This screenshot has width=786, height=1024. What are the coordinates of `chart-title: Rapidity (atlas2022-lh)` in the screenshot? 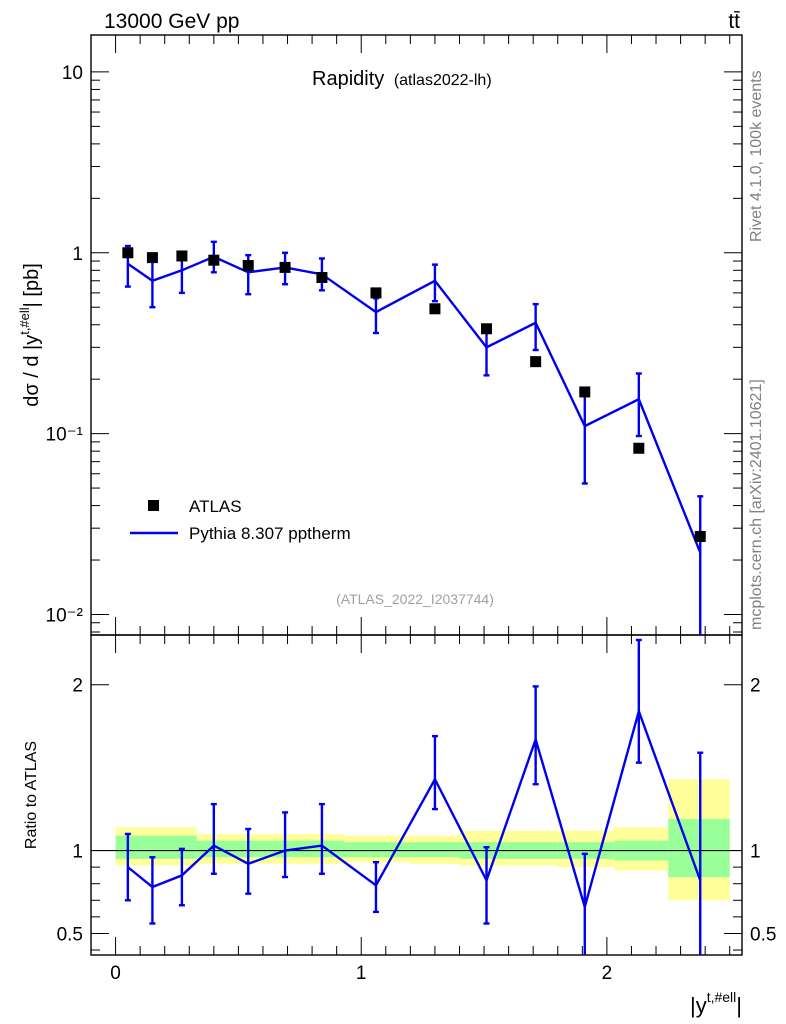 It's located at (402, 79).